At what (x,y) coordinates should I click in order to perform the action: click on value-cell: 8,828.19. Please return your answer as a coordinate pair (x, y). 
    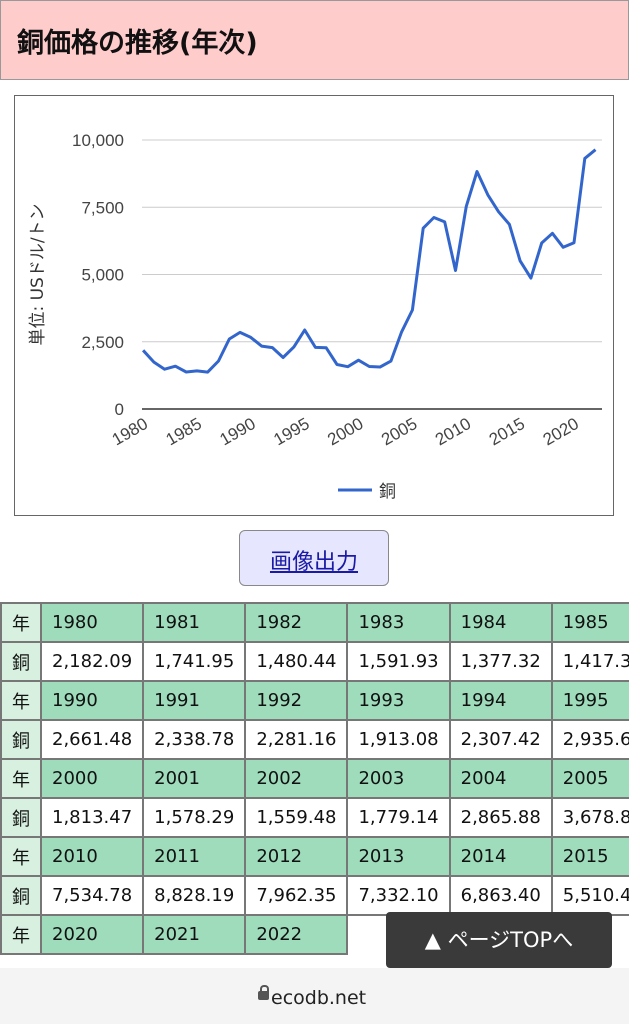
    Looking at the image, I should click on (194, 895).